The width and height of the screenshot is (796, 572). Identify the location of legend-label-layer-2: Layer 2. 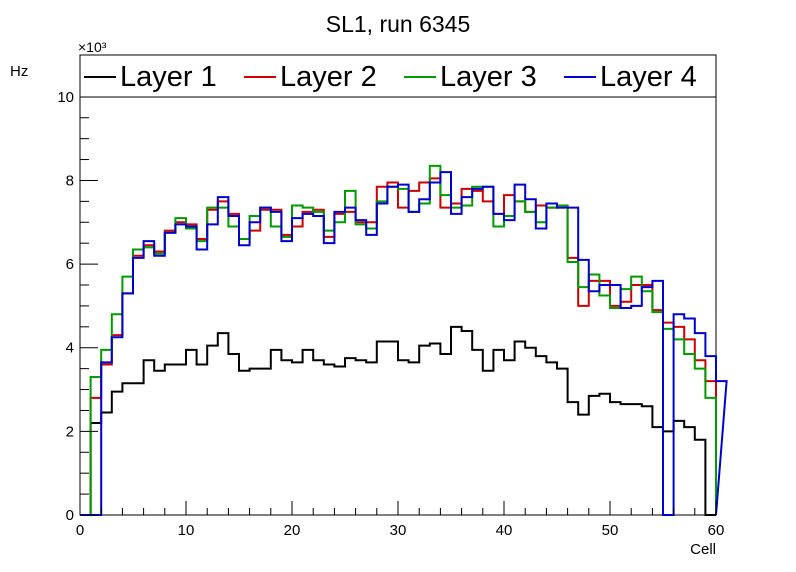
(328, 77).